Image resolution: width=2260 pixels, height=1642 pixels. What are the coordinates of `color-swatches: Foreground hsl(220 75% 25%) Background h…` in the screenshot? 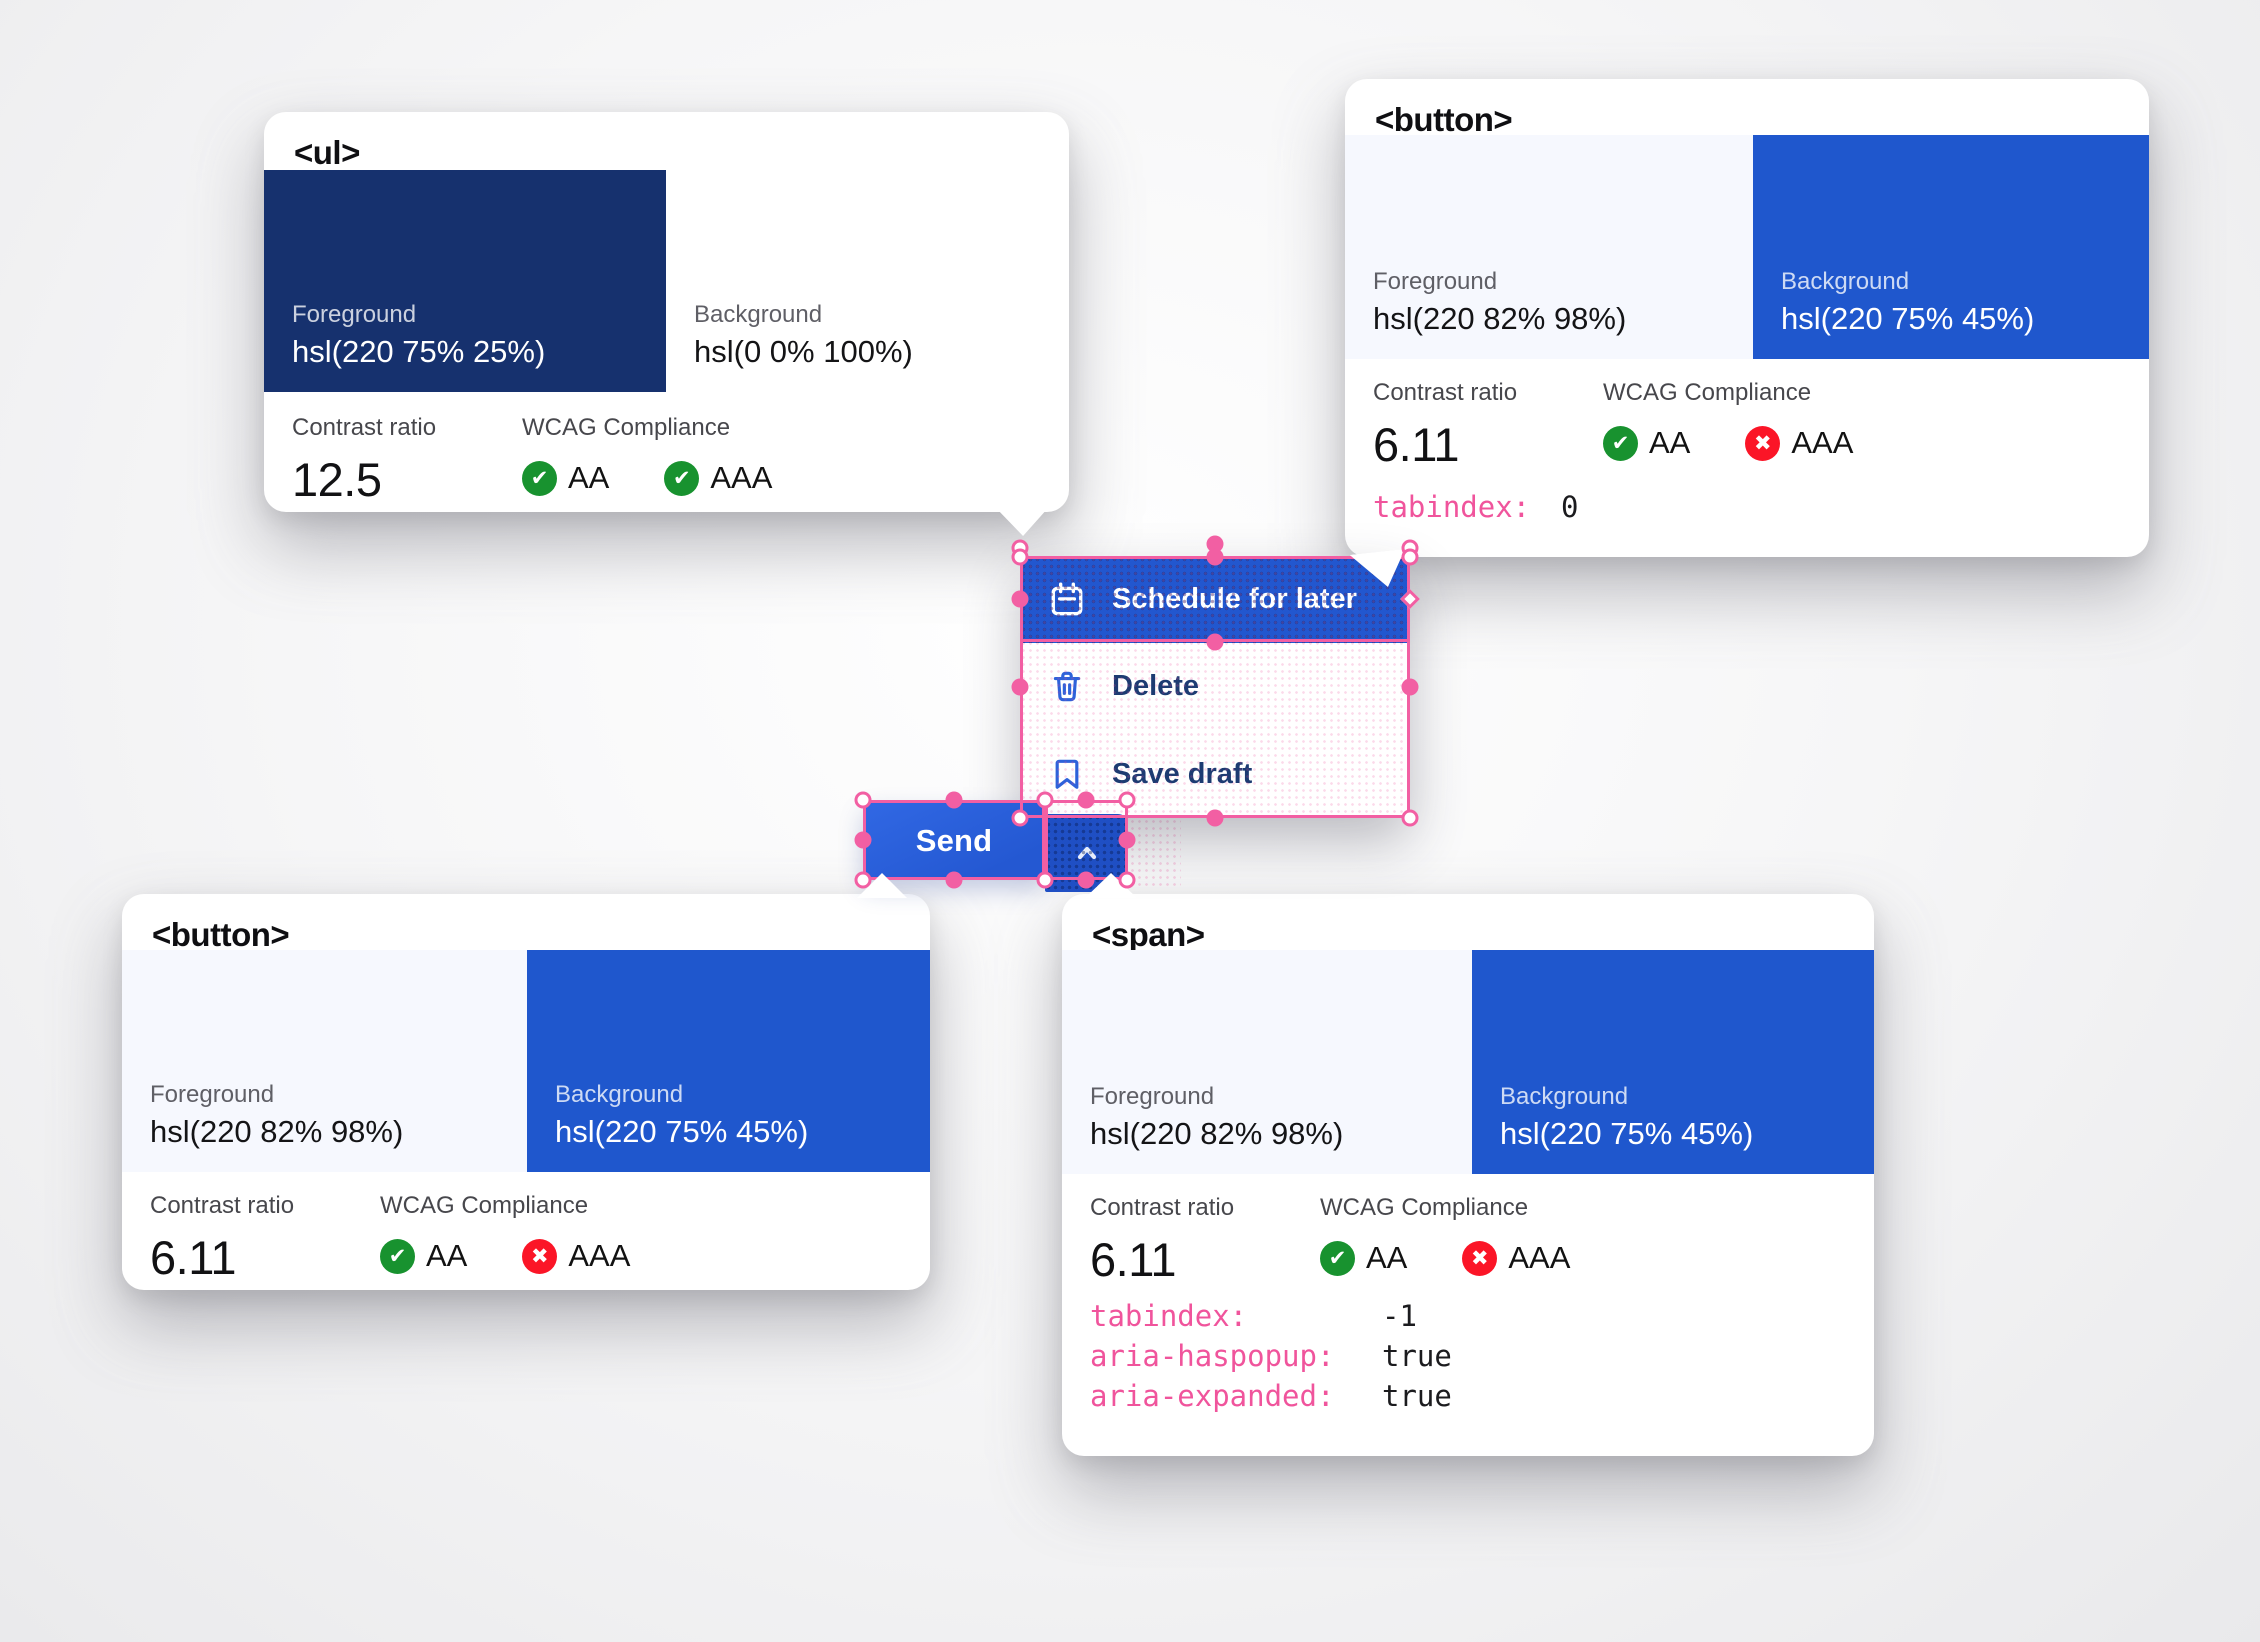 It's located at (666, 281).